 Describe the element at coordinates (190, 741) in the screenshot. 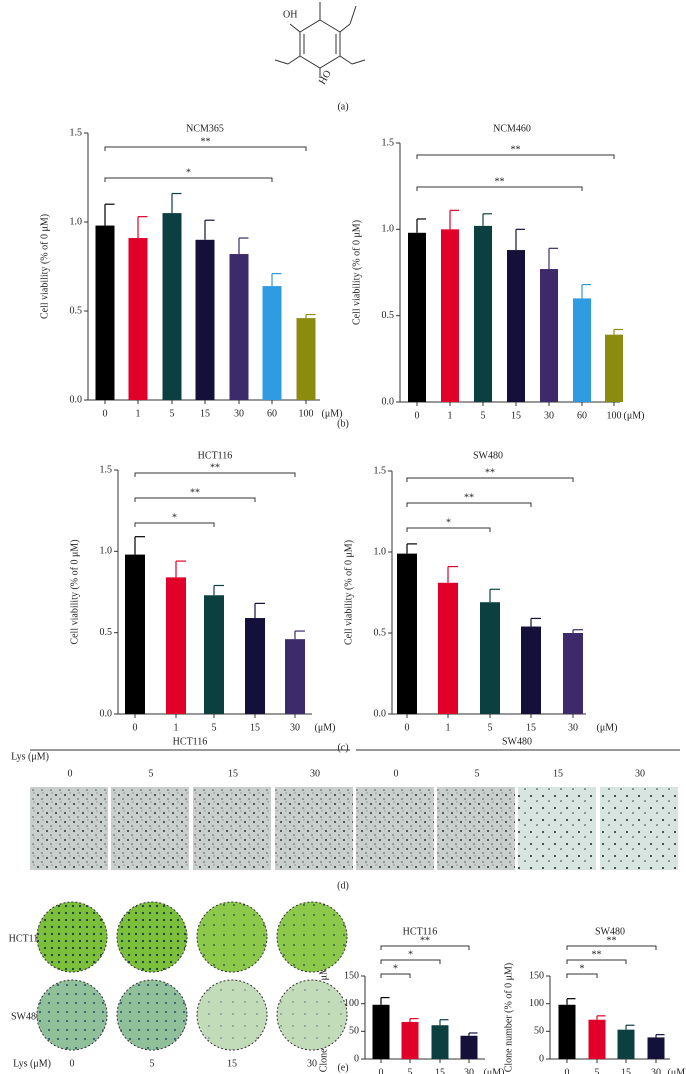

I see `group-label: HCT116` at that location.